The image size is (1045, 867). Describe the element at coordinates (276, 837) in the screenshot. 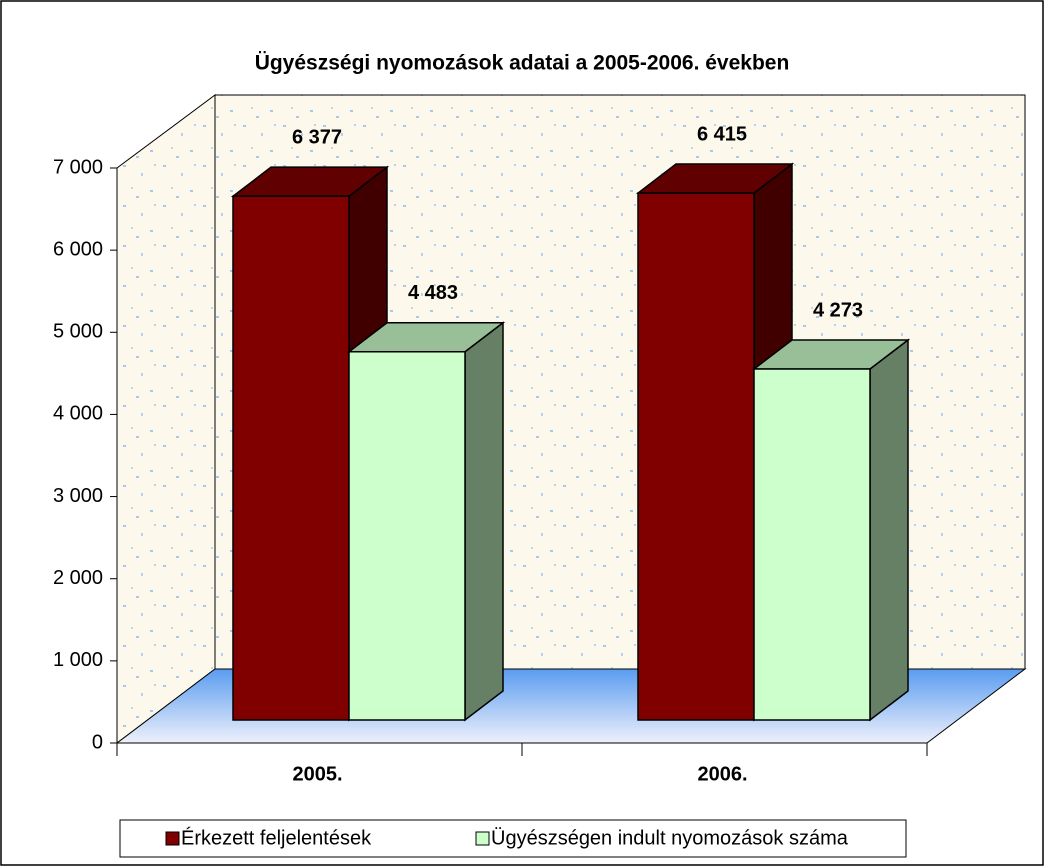

I see `legend-label: Érkezett feljelentések` at that location.